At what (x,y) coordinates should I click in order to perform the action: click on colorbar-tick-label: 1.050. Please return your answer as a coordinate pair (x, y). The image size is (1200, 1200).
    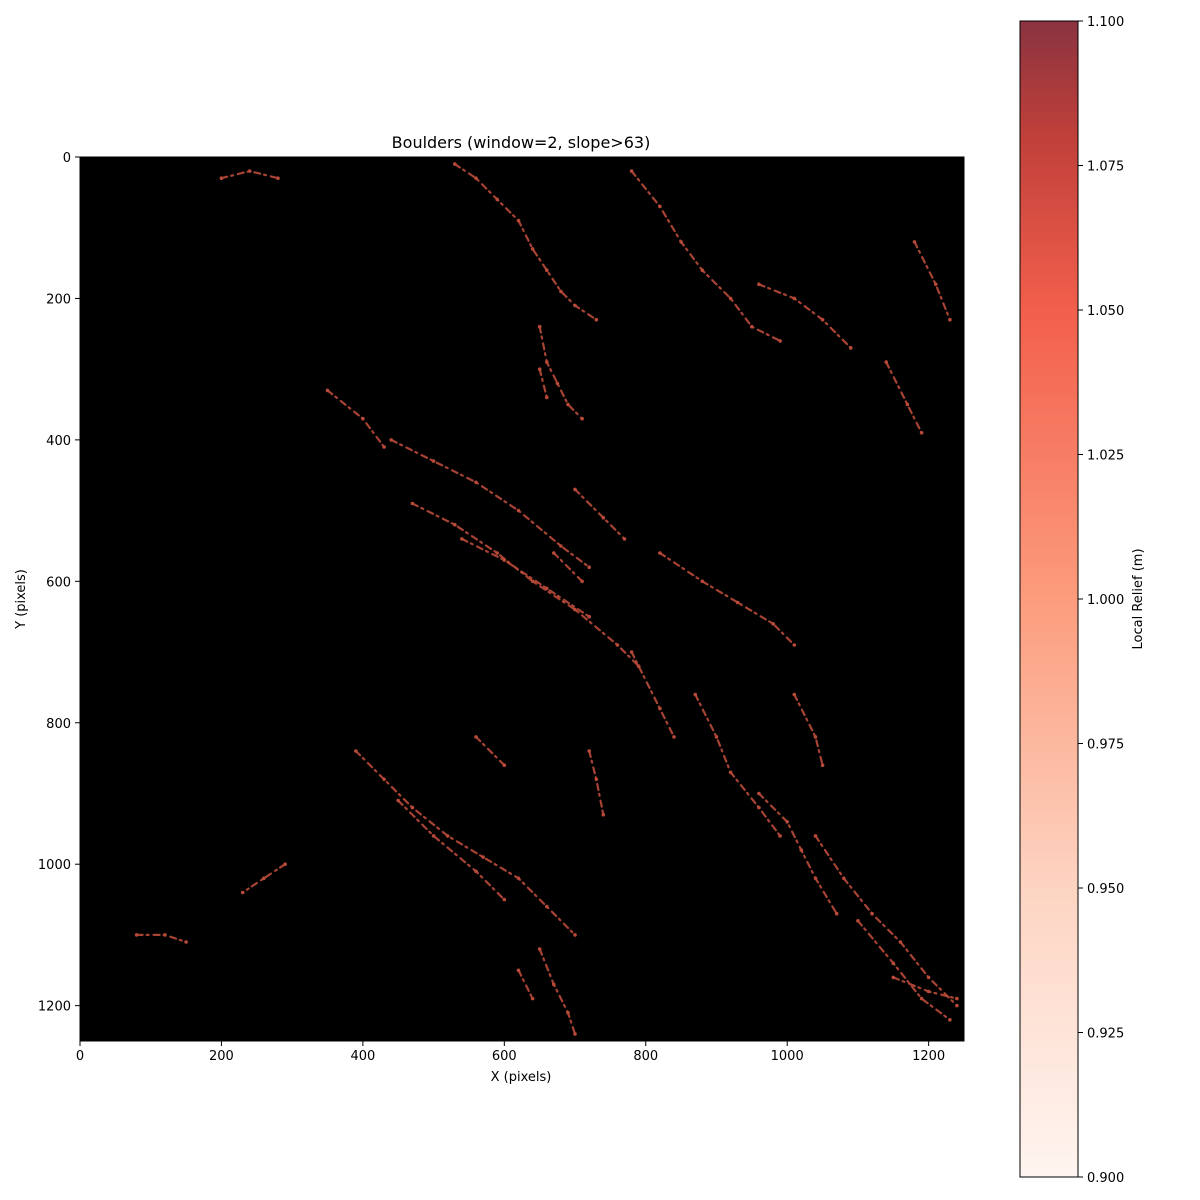
    Looking at the image, I should click on (1105, 311).